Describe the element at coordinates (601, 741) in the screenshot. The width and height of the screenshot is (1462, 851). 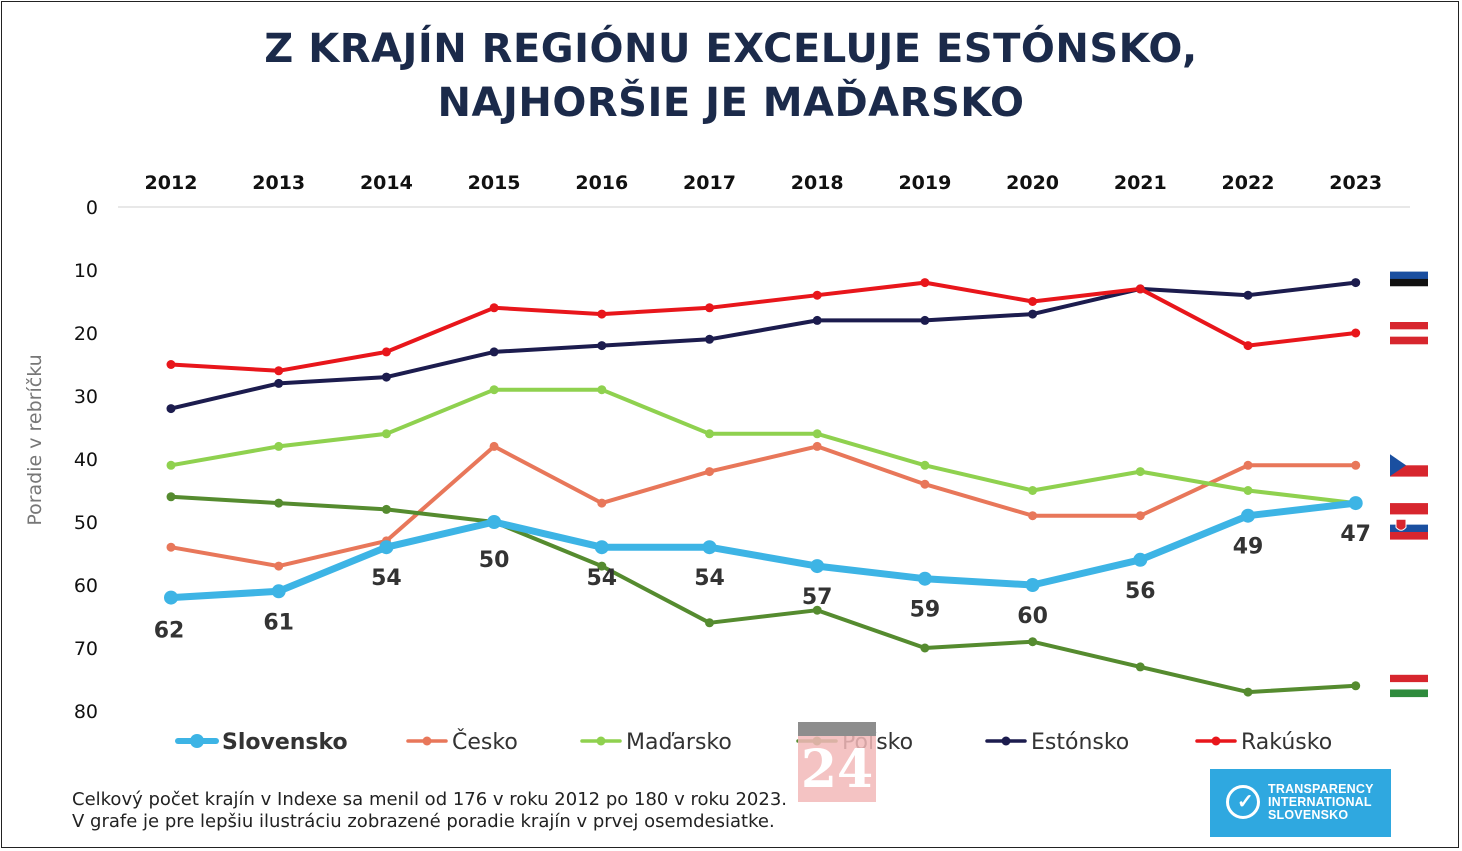
I see `legend-marker-madarsko` at that location.